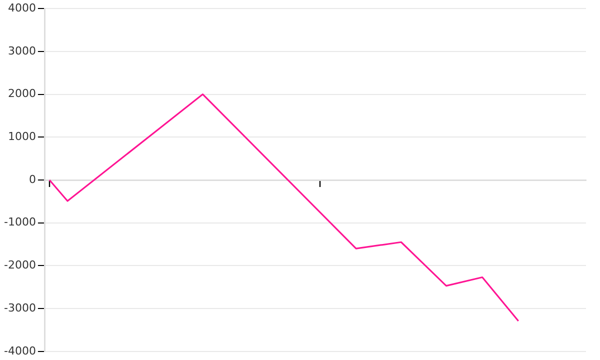 The height and width of the screenshot is (360, 600). Describe the element at coordinates (22, 93) in the screenshot. I see `y-tick-label: 2000` at that location.